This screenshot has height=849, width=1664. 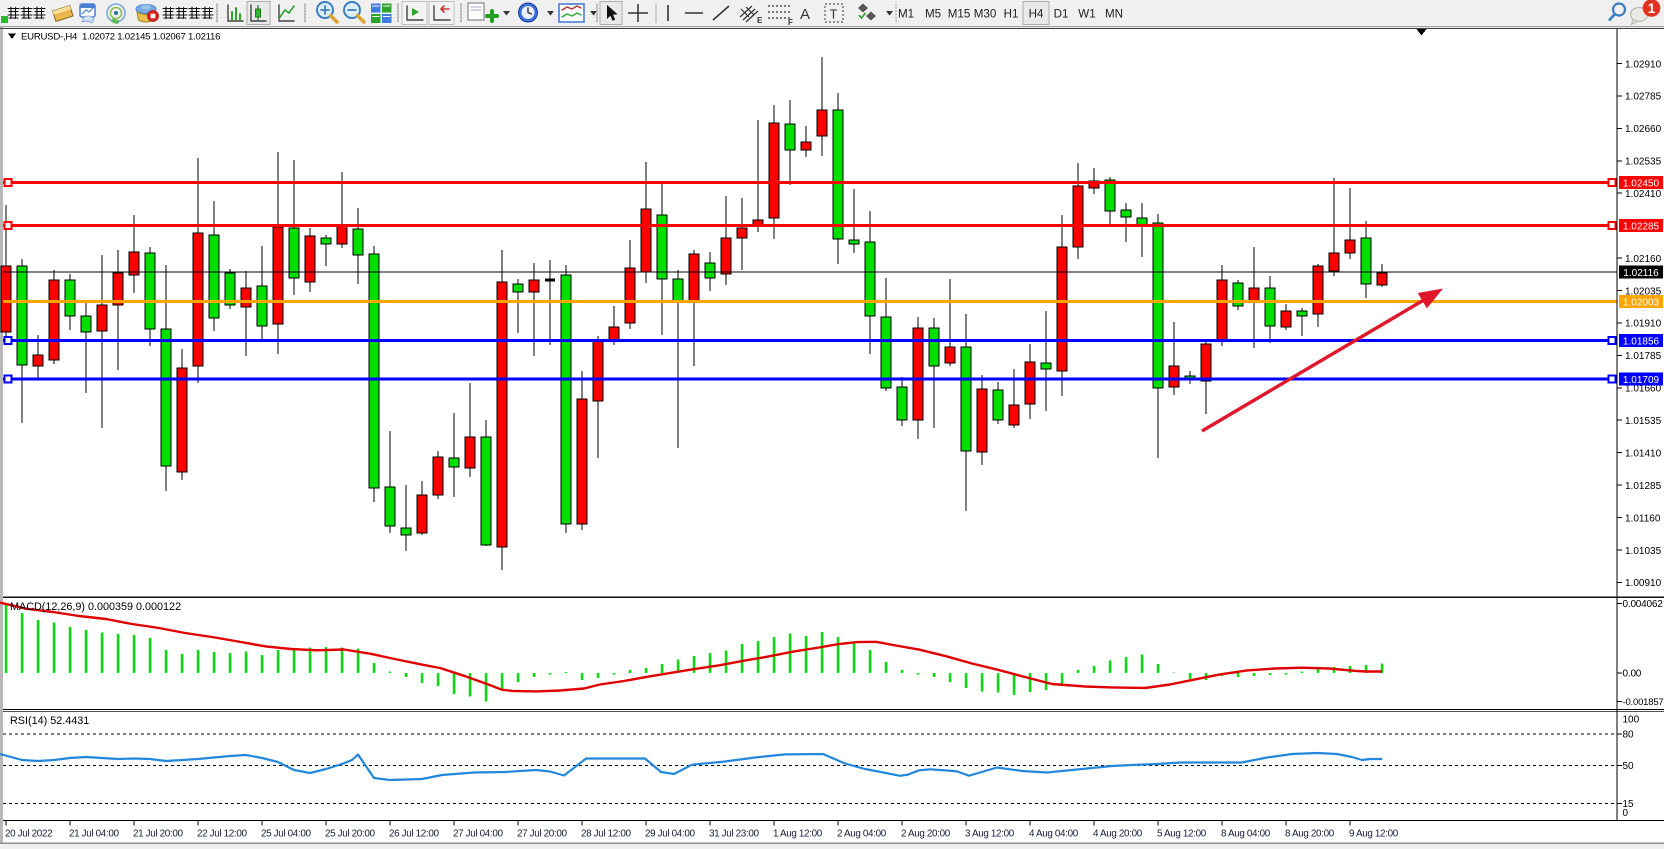 What do you see at coordinates (1629, 766) in the screenshot?
I see `svg-text: 50` at bounding box center [1629, 766].